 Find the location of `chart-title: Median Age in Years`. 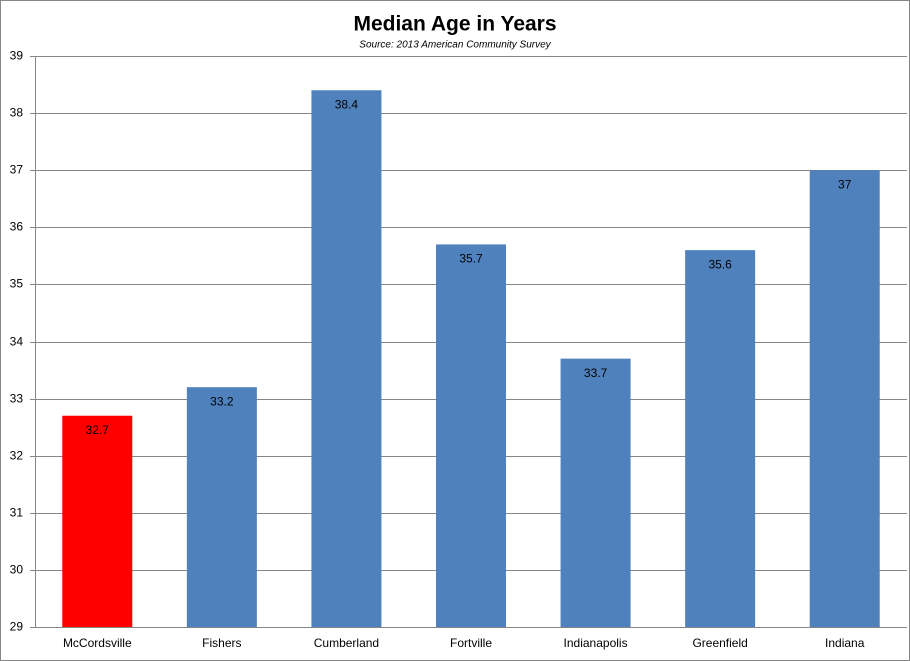

chart-title: Median Age in Years is located at coordinates (454, 24).